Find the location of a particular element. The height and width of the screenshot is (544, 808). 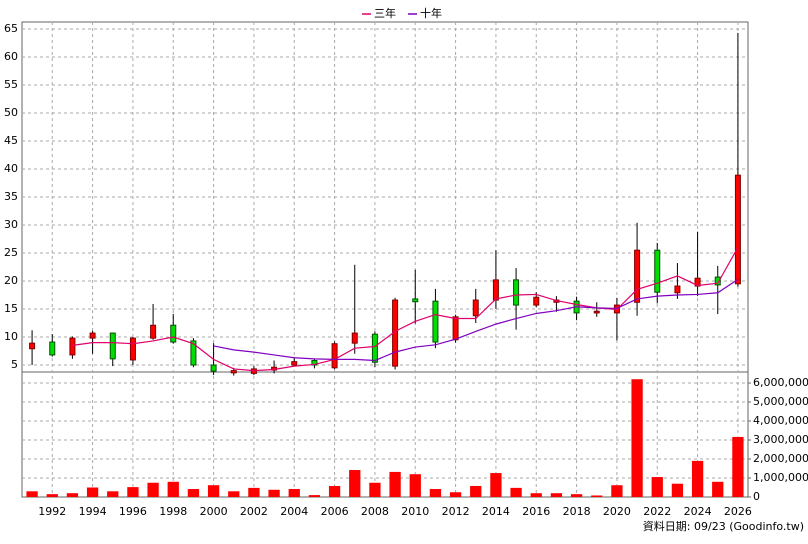

ma-line is located at coordinates (476, 320).